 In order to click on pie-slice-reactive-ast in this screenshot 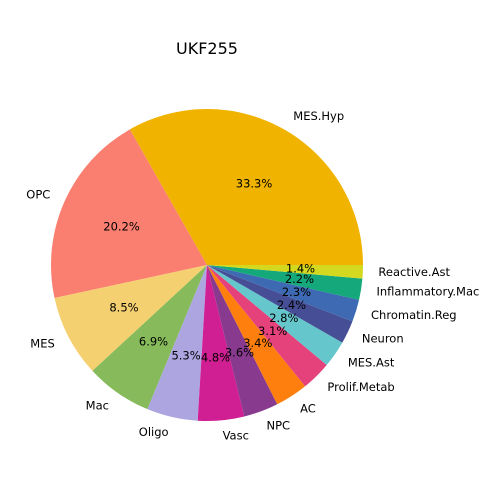, I will do `click(285, 272)`.